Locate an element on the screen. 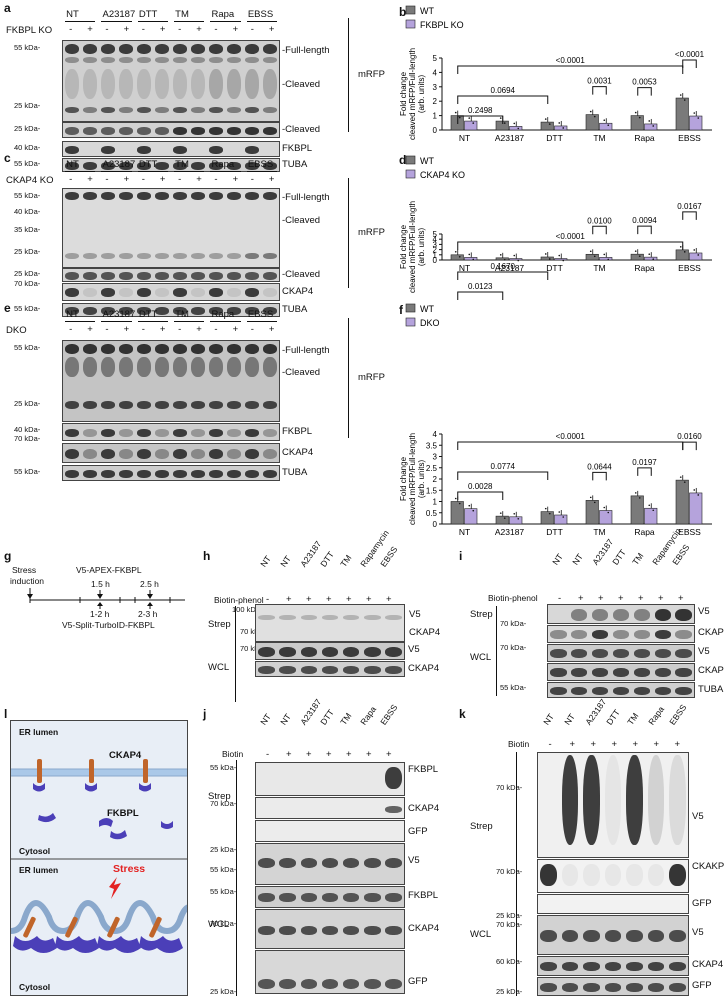  p-value: 0.0100 is located at coordinates (599, 220).